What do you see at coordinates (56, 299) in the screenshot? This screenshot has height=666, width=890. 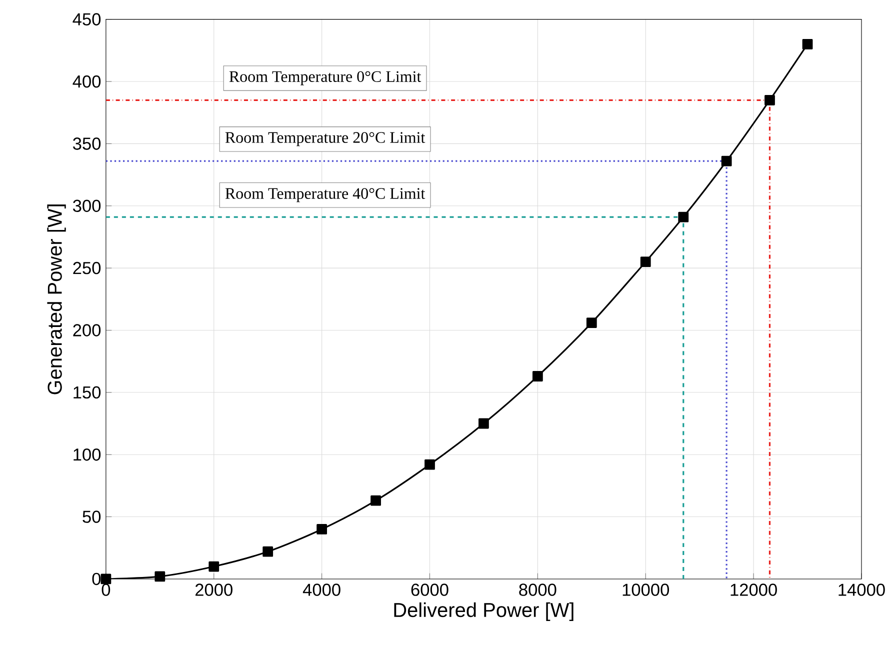 I see `y-axis-title: Generated Power [W]` at bounding box center [56, 299].